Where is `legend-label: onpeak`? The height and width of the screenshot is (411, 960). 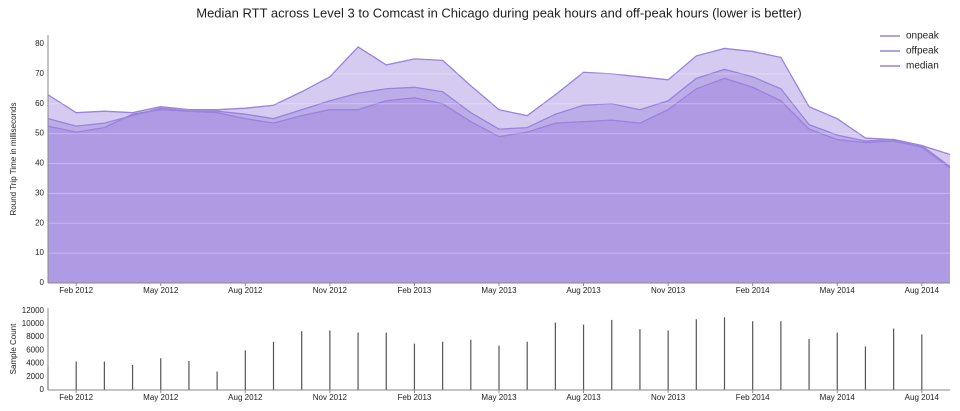 legend-label: onpeak is located at coordinates (923, 36).